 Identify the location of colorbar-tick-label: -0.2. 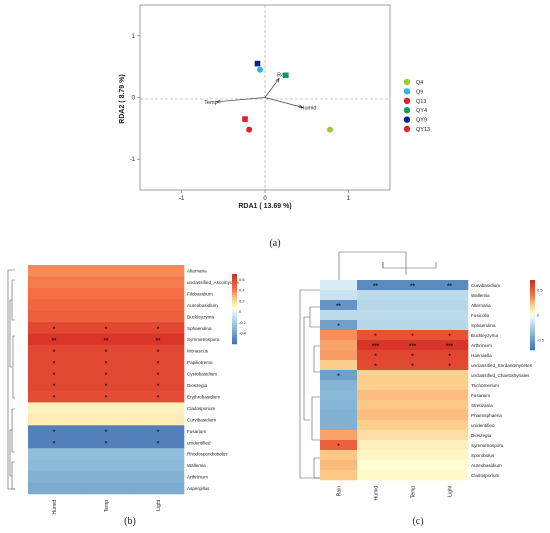
(243, 322).